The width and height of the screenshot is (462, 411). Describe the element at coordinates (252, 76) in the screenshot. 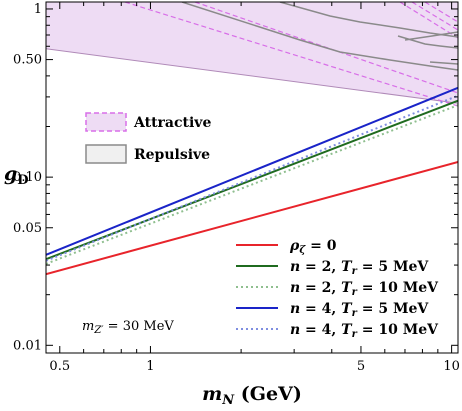

I see `attractive-boundary` at that location.